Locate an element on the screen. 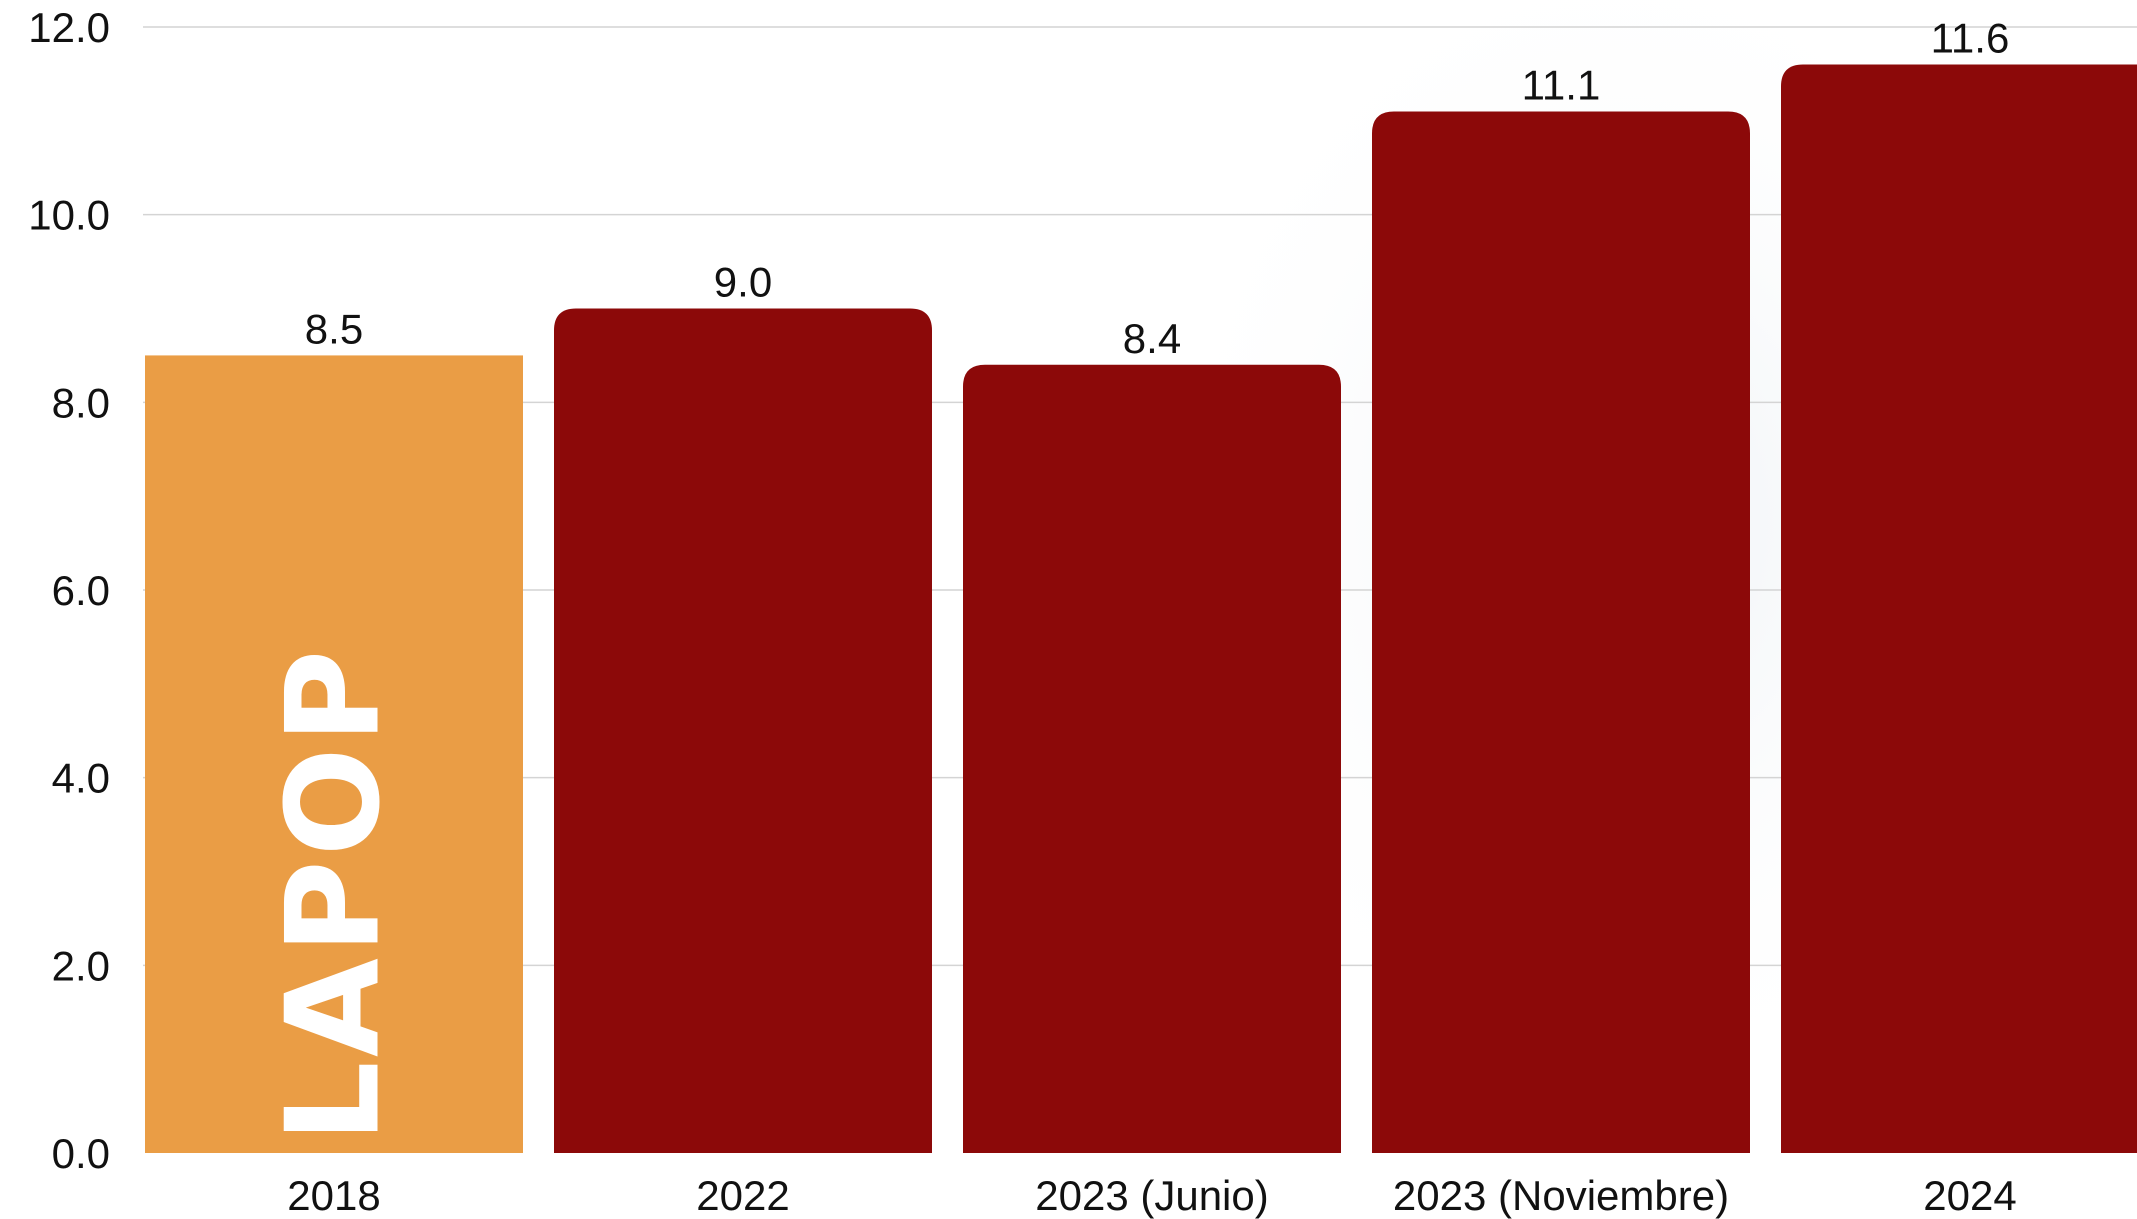 Image resolution: width=2137 pixels, height=1219 pixels. y-tick-label: 2.0 is located at coordinates (81, 965).